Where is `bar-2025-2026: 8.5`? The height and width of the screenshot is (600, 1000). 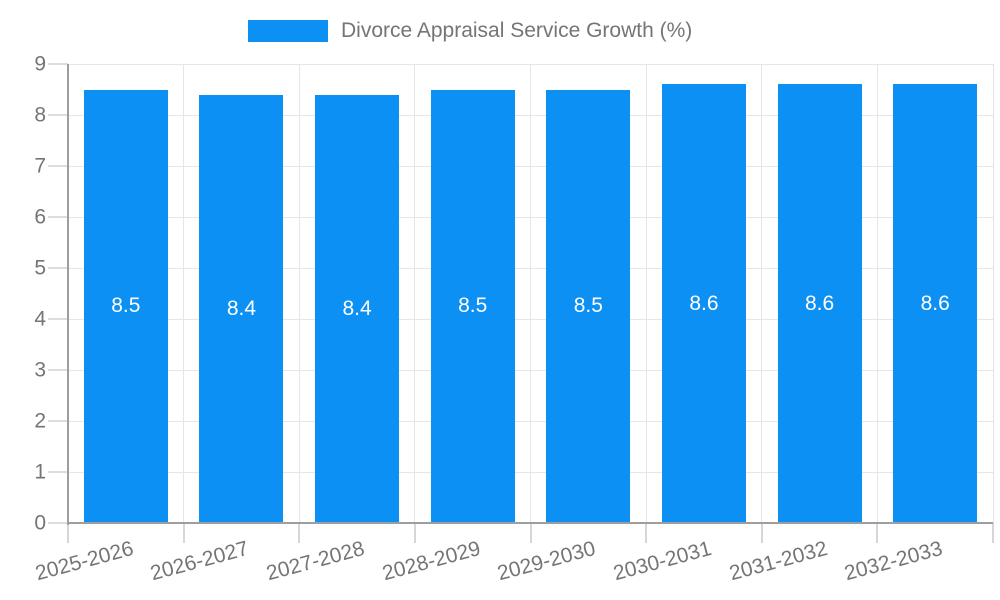
bar-2025-2026: 8.5 is located at coordinates (125, 306).